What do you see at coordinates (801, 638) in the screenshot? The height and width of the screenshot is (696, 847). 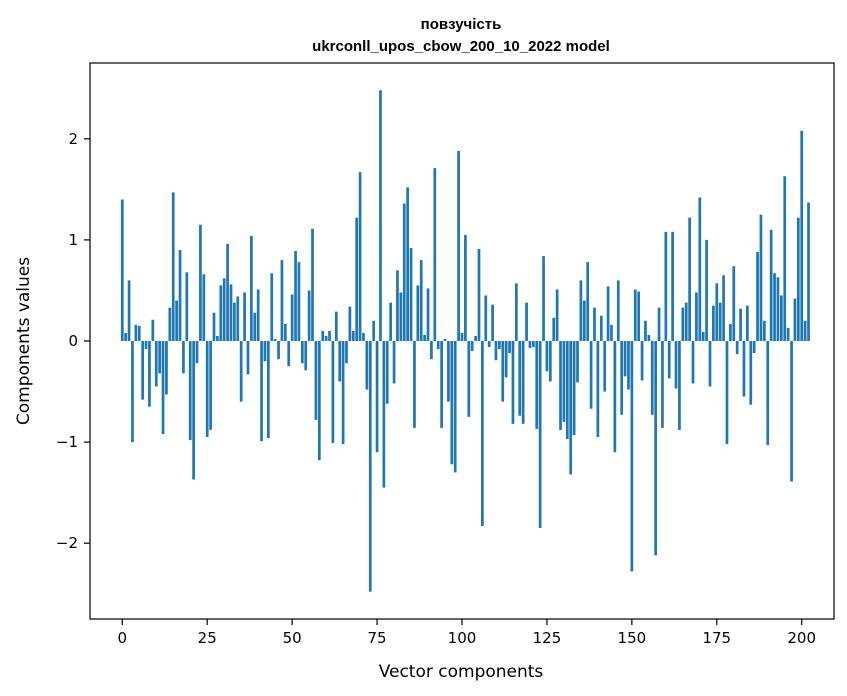 I see `x-tick-label-200: 200` at bounding box center [801, 638].